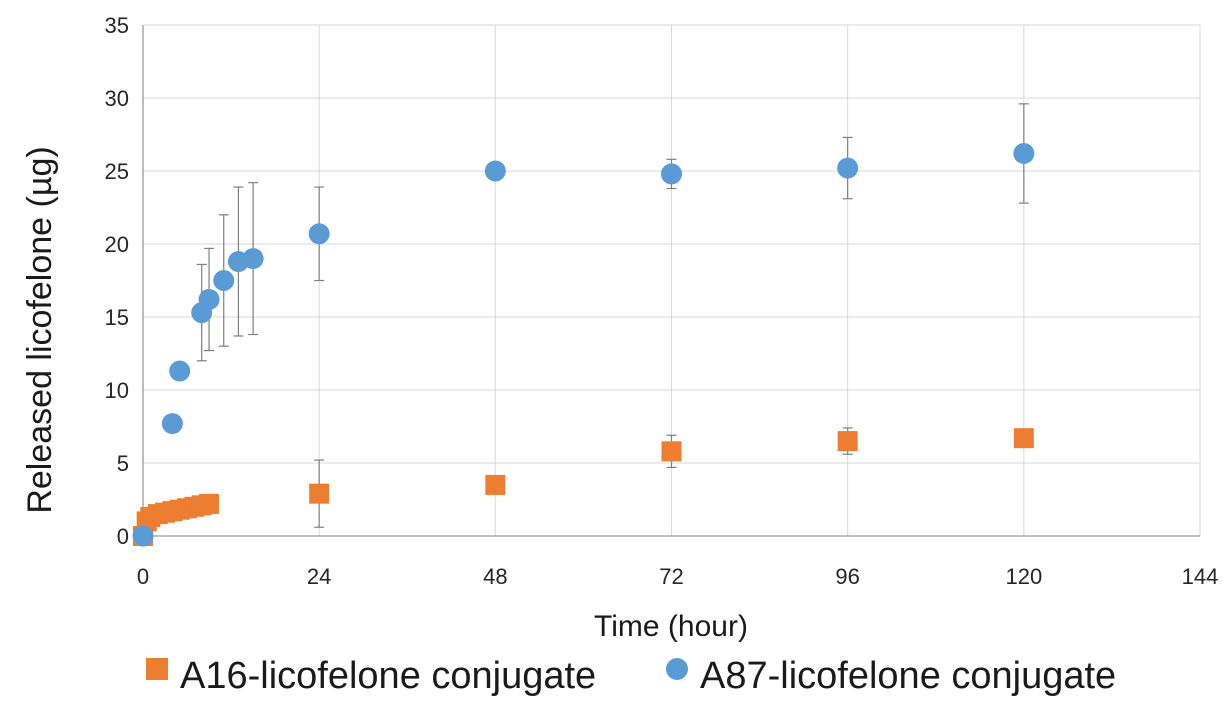 This screenshot has width=1223, height=706. What do you see at coordinates (123, 463) in the screenshot?
I see `y-tick-label: 5` at bounding box center [123, 463].